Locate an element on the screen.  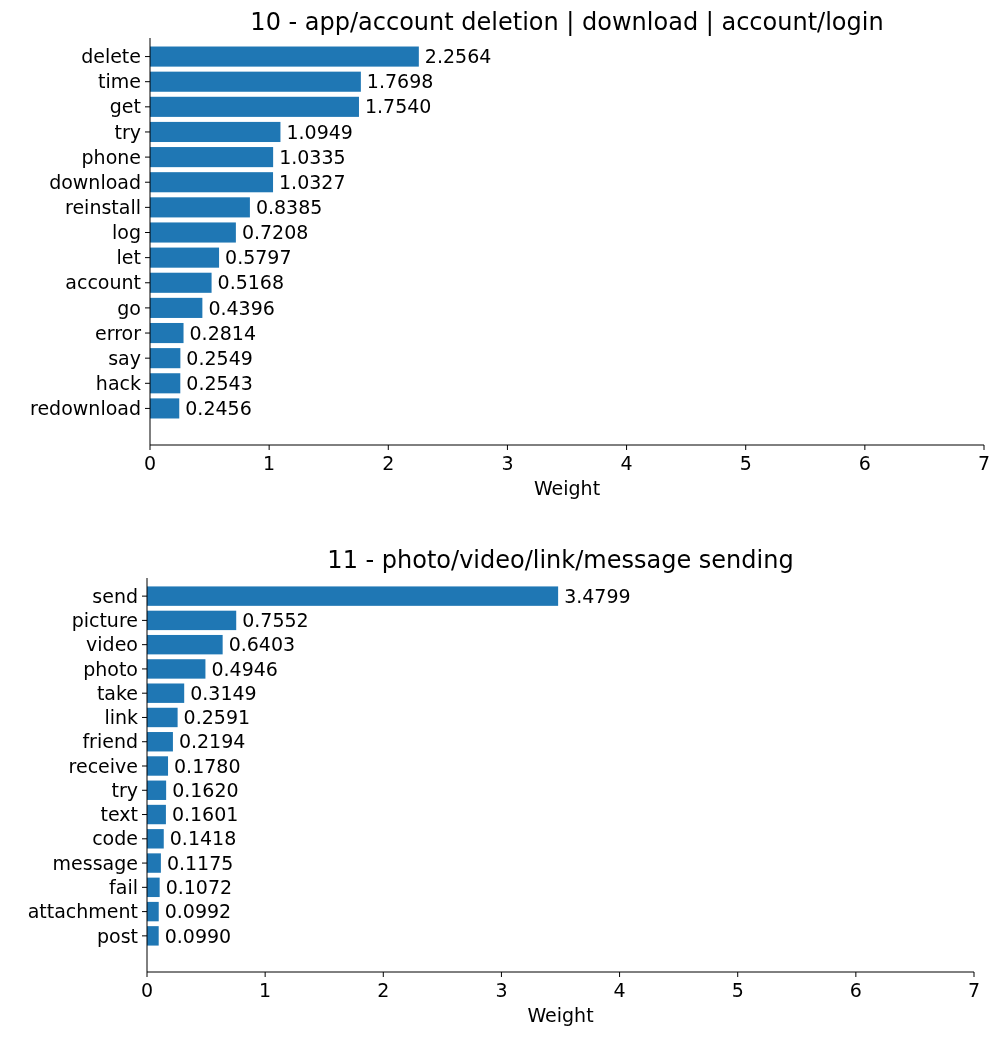
data-label: 1.7540 is located at coordinates (398, 106).